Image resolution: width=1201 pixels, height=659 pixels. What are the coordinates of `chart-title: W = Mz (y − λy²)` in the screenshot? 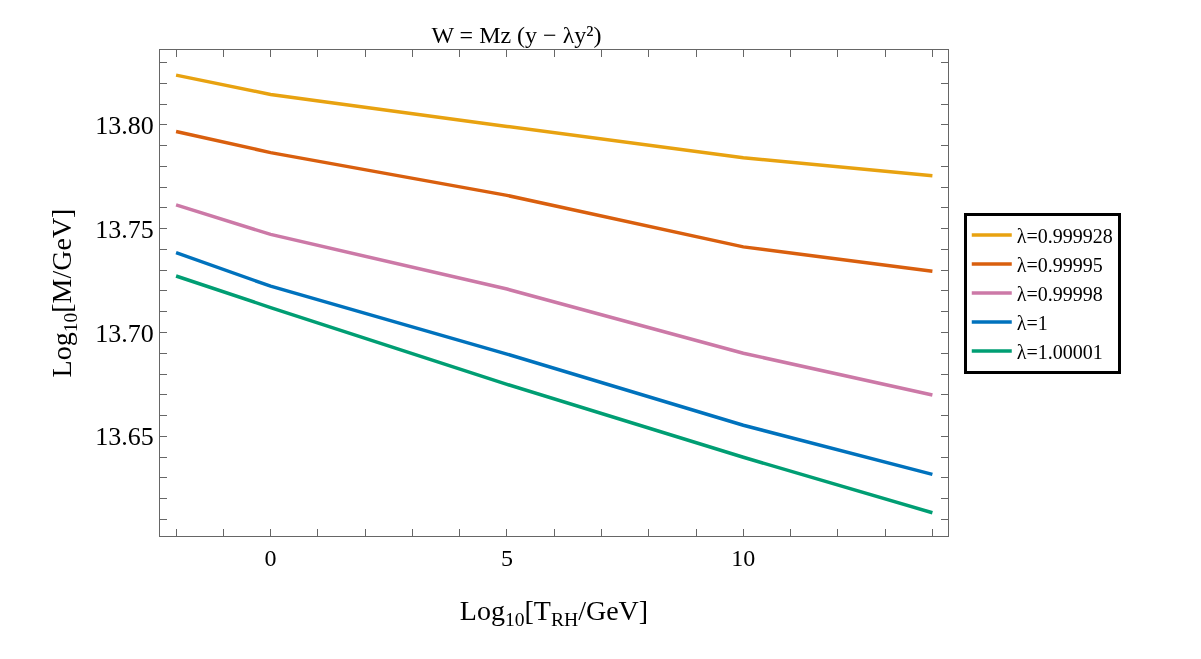 It's located at (516, 35).